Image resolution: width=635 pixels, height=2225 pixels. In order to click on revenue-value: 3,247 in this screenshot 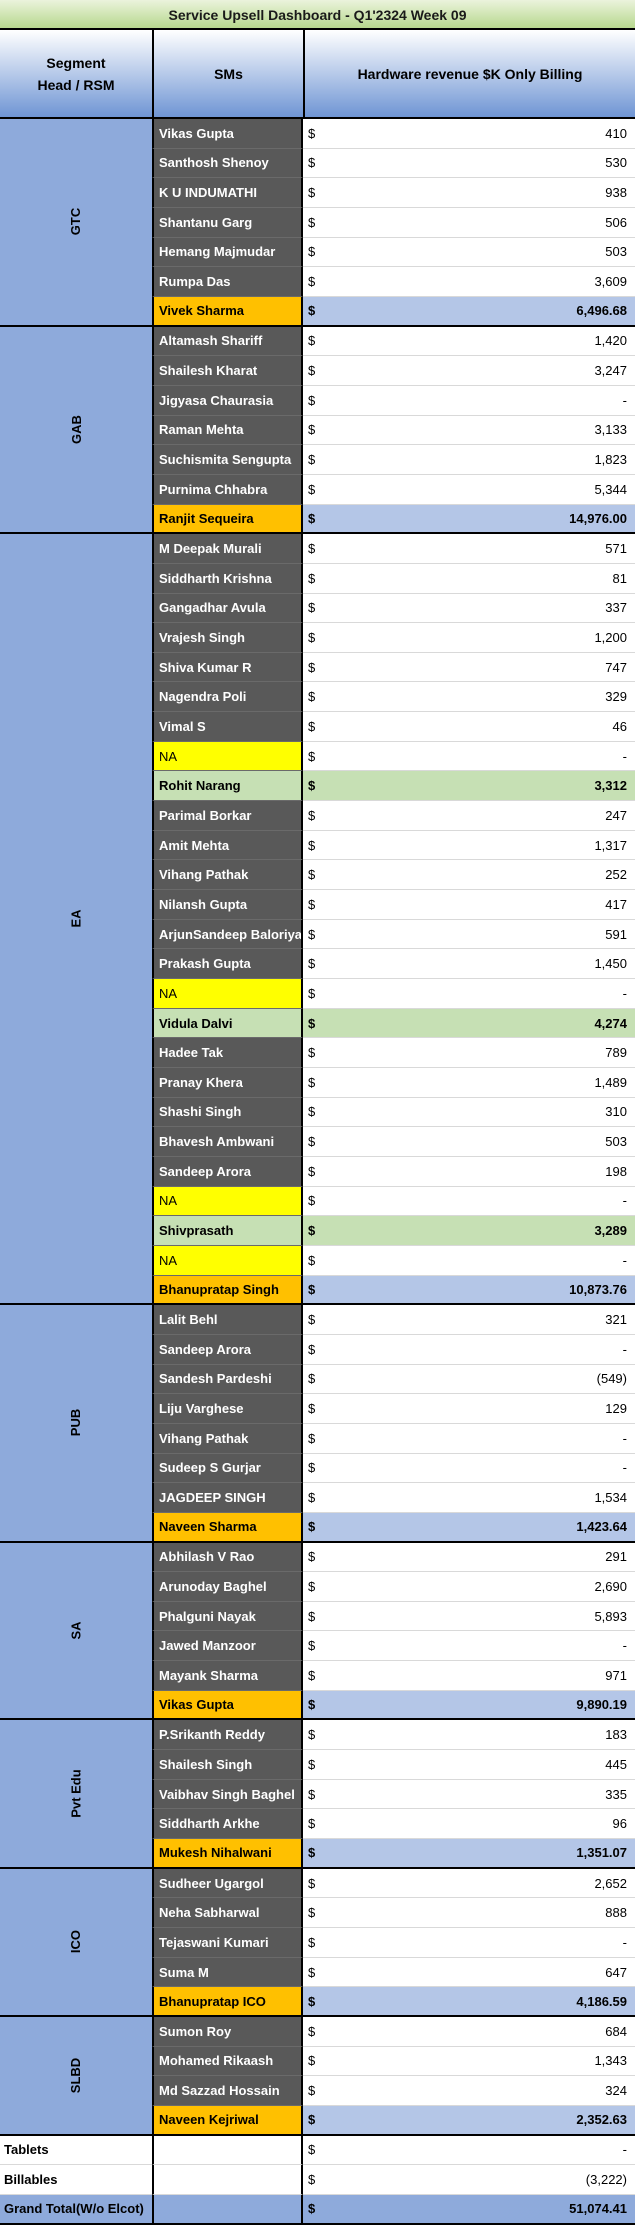, I will do `click(610, 371)`.